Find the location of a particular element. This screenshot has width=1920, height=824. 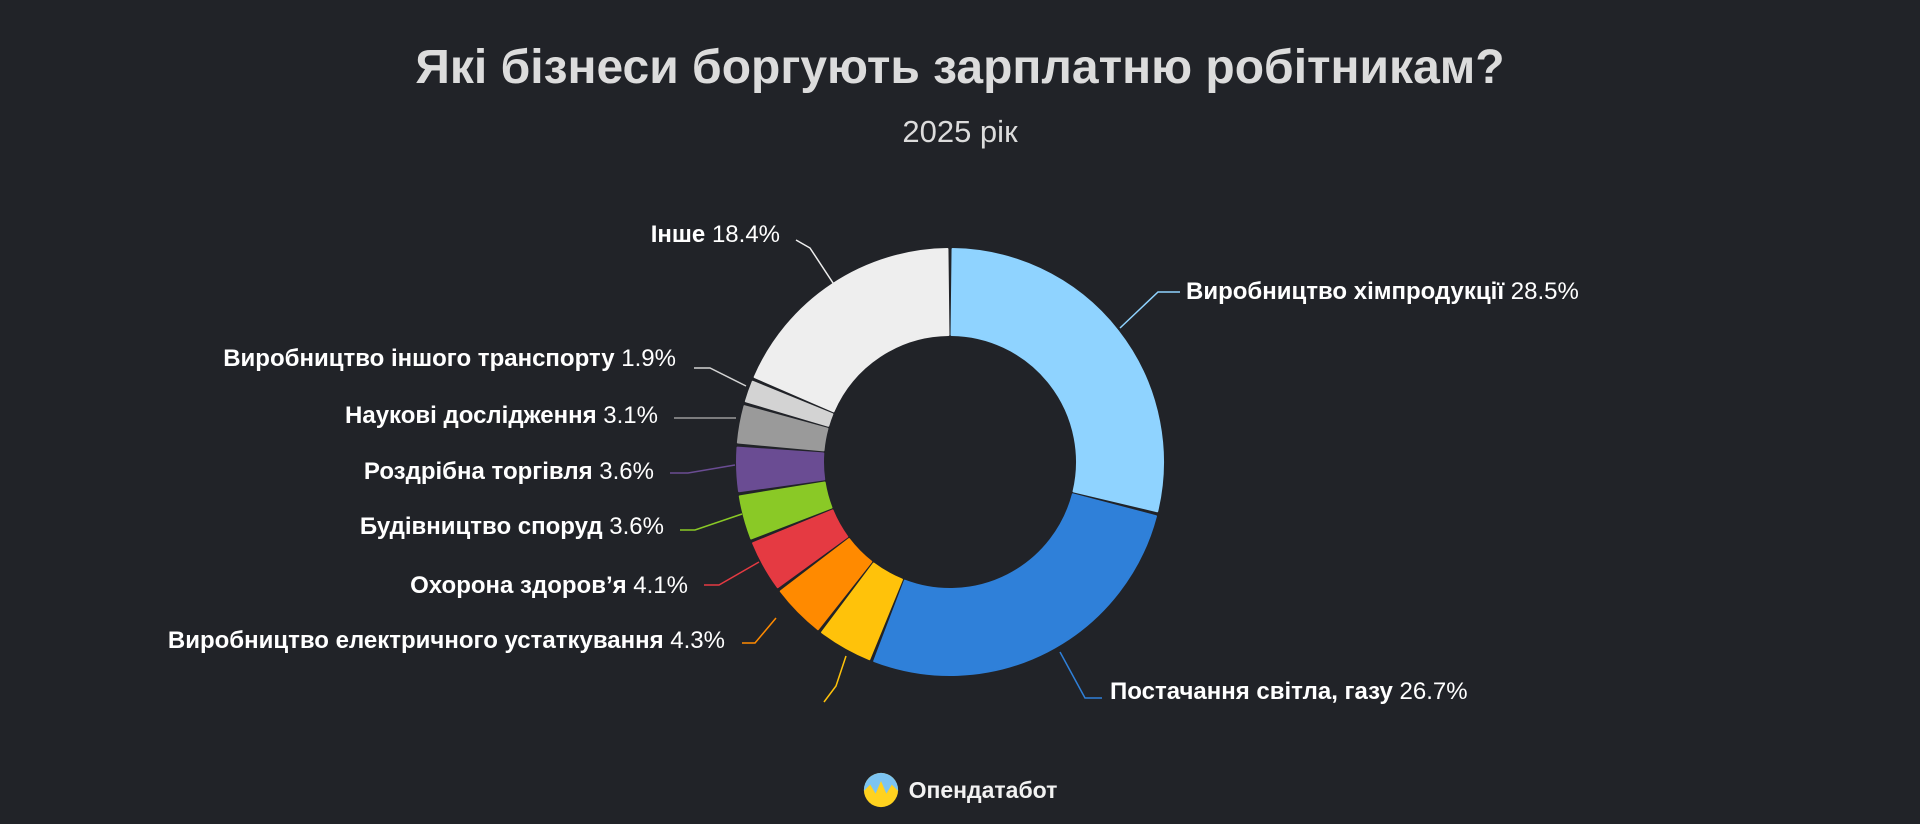

slice-label-name: Інше is located at coordinates (678, 234).